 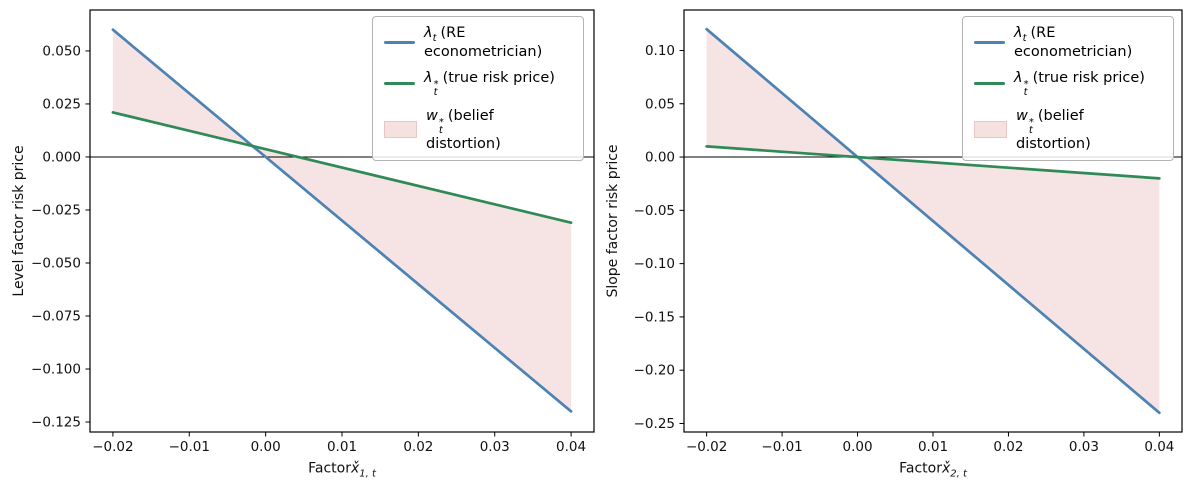 I want to click on y-tick-label: −0.15, so click(x=654, y=317).